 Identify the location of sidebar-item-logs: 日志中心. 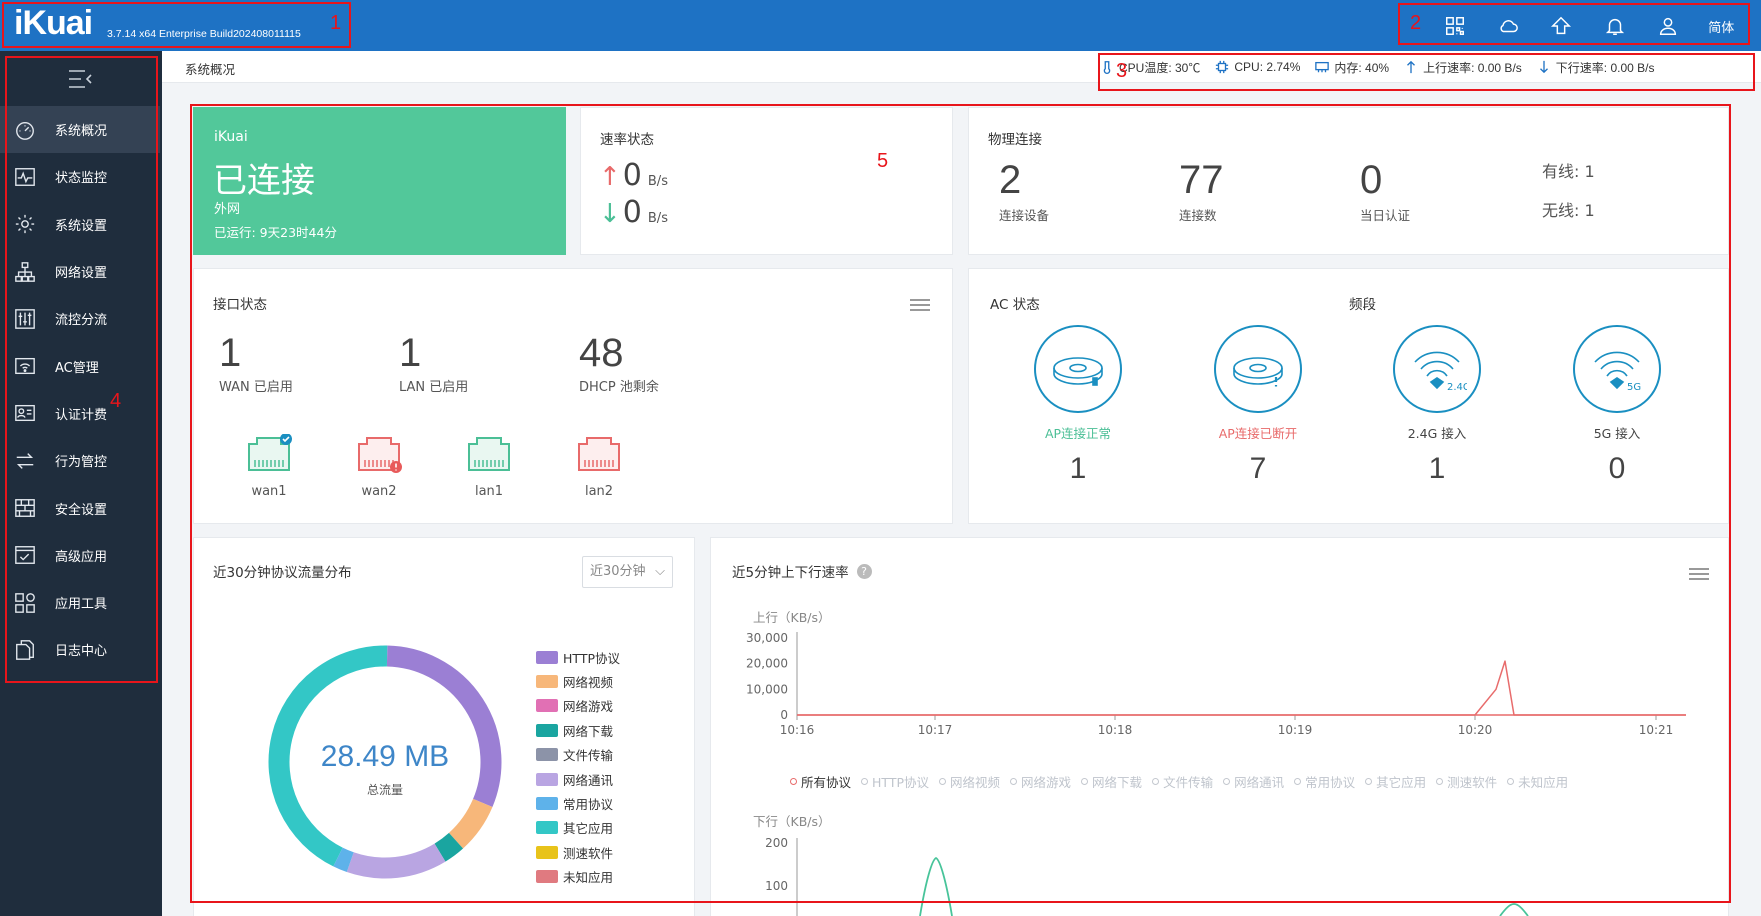
(80, 649).